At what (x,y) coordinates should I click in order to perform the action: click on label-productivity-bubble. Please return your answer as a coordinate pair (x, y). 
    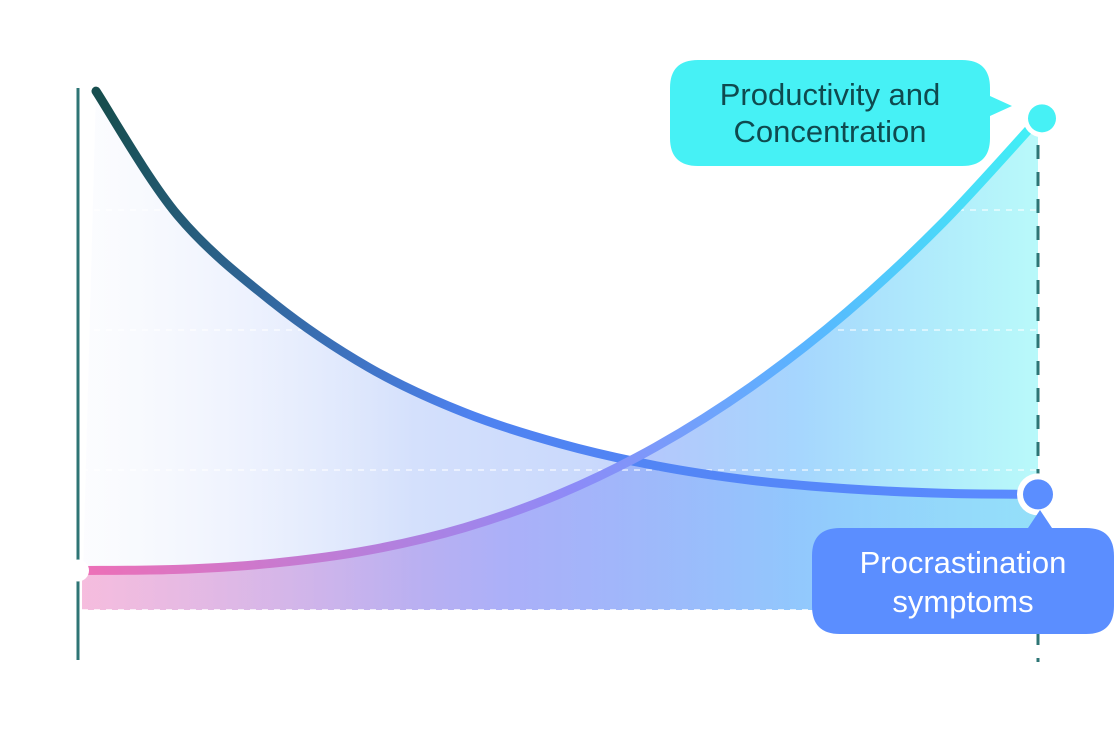
    Looking at the image, I should click on (841, 113).